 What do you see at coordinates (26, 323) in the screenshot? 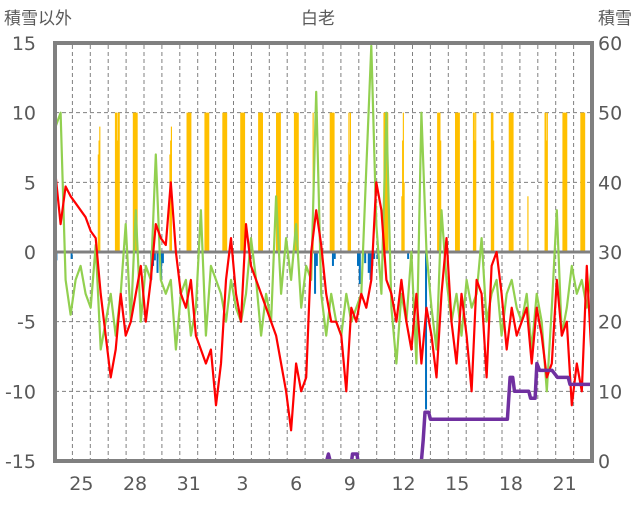
I see `left-tick-label: -5` at bounding box center [26, 323].